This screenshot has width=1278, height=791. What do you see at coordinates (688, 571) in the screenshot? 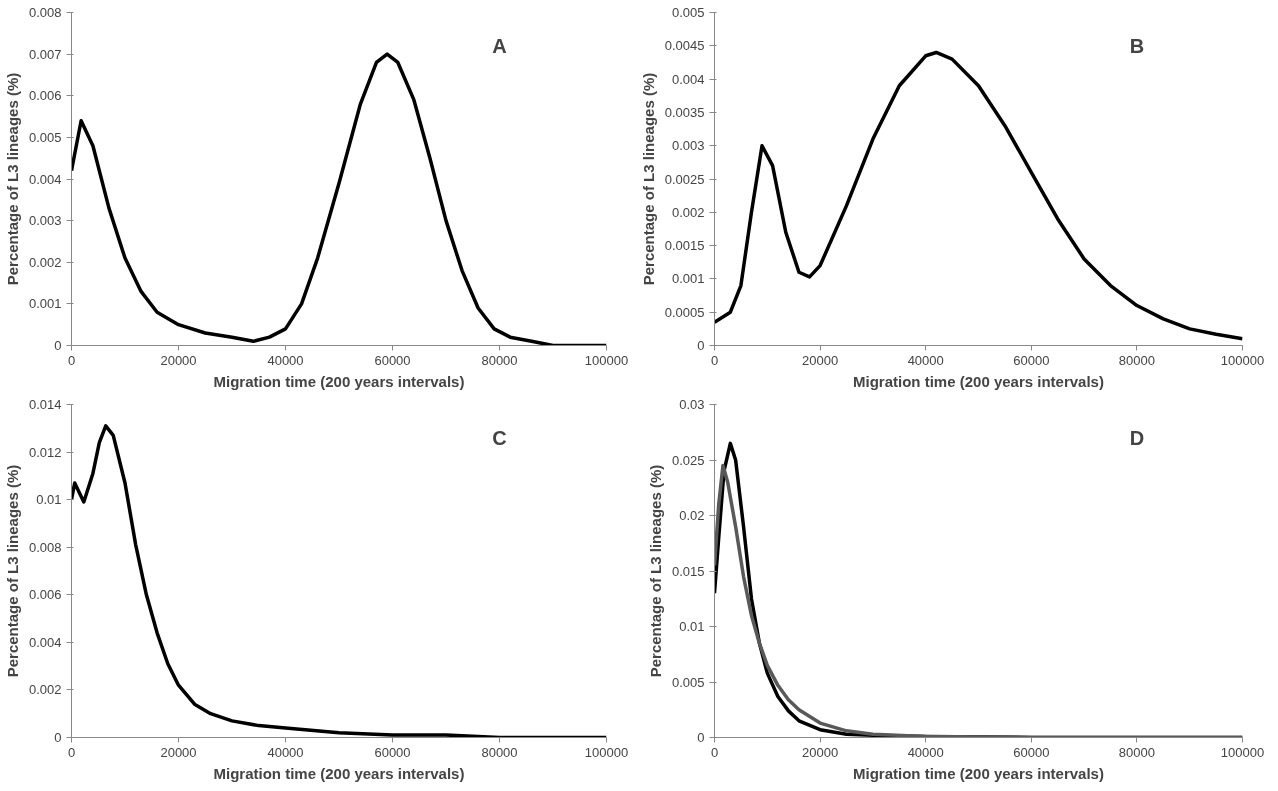
I see `y-tick-label: 0.015` at bounding box center [688, 571].